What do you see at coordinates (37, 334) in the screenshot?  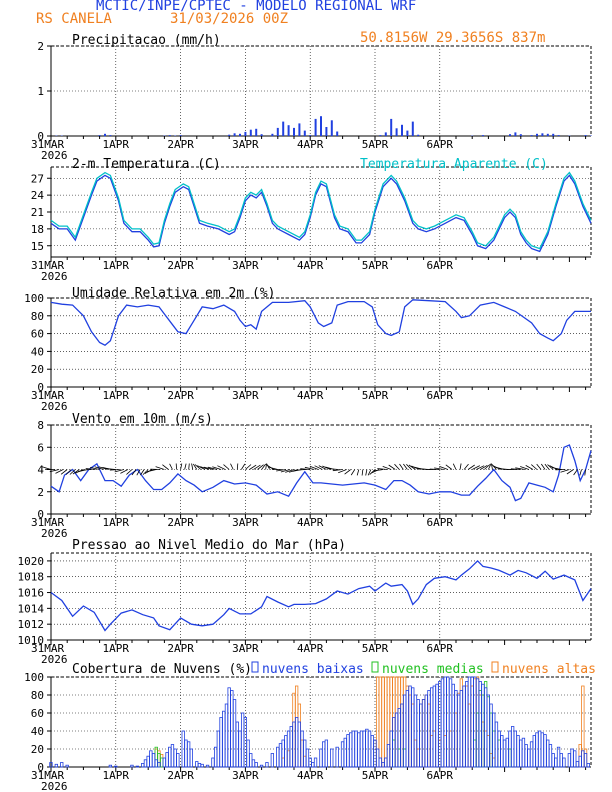 I see `y-tick-label: 60` at bounding box center [37, 334].